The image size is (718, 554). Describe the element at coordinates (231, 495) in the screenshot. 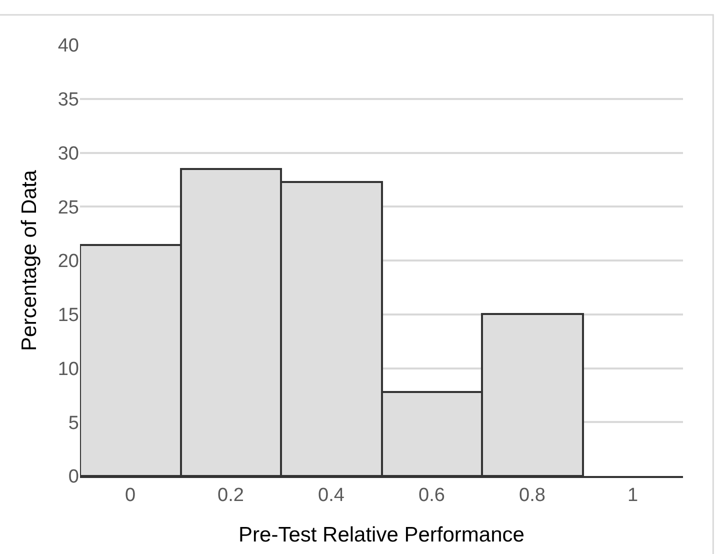

I see `x-tick-label: 0.2` at that location.